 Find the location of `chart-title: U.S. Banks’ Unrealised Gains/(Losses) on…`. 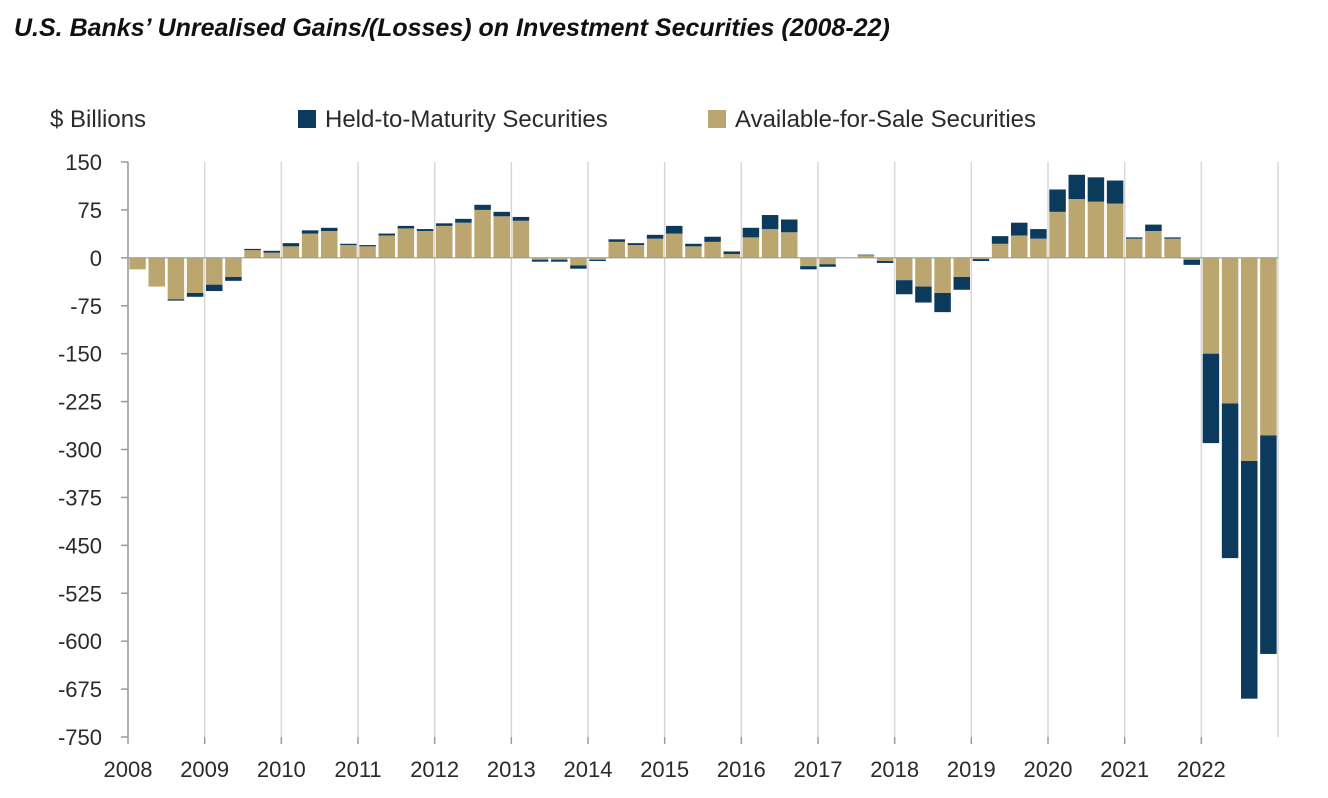

chart-title: U.S. Banks’ Unrealised Gains/(Losses) on… is located at coordinates (452, 28).